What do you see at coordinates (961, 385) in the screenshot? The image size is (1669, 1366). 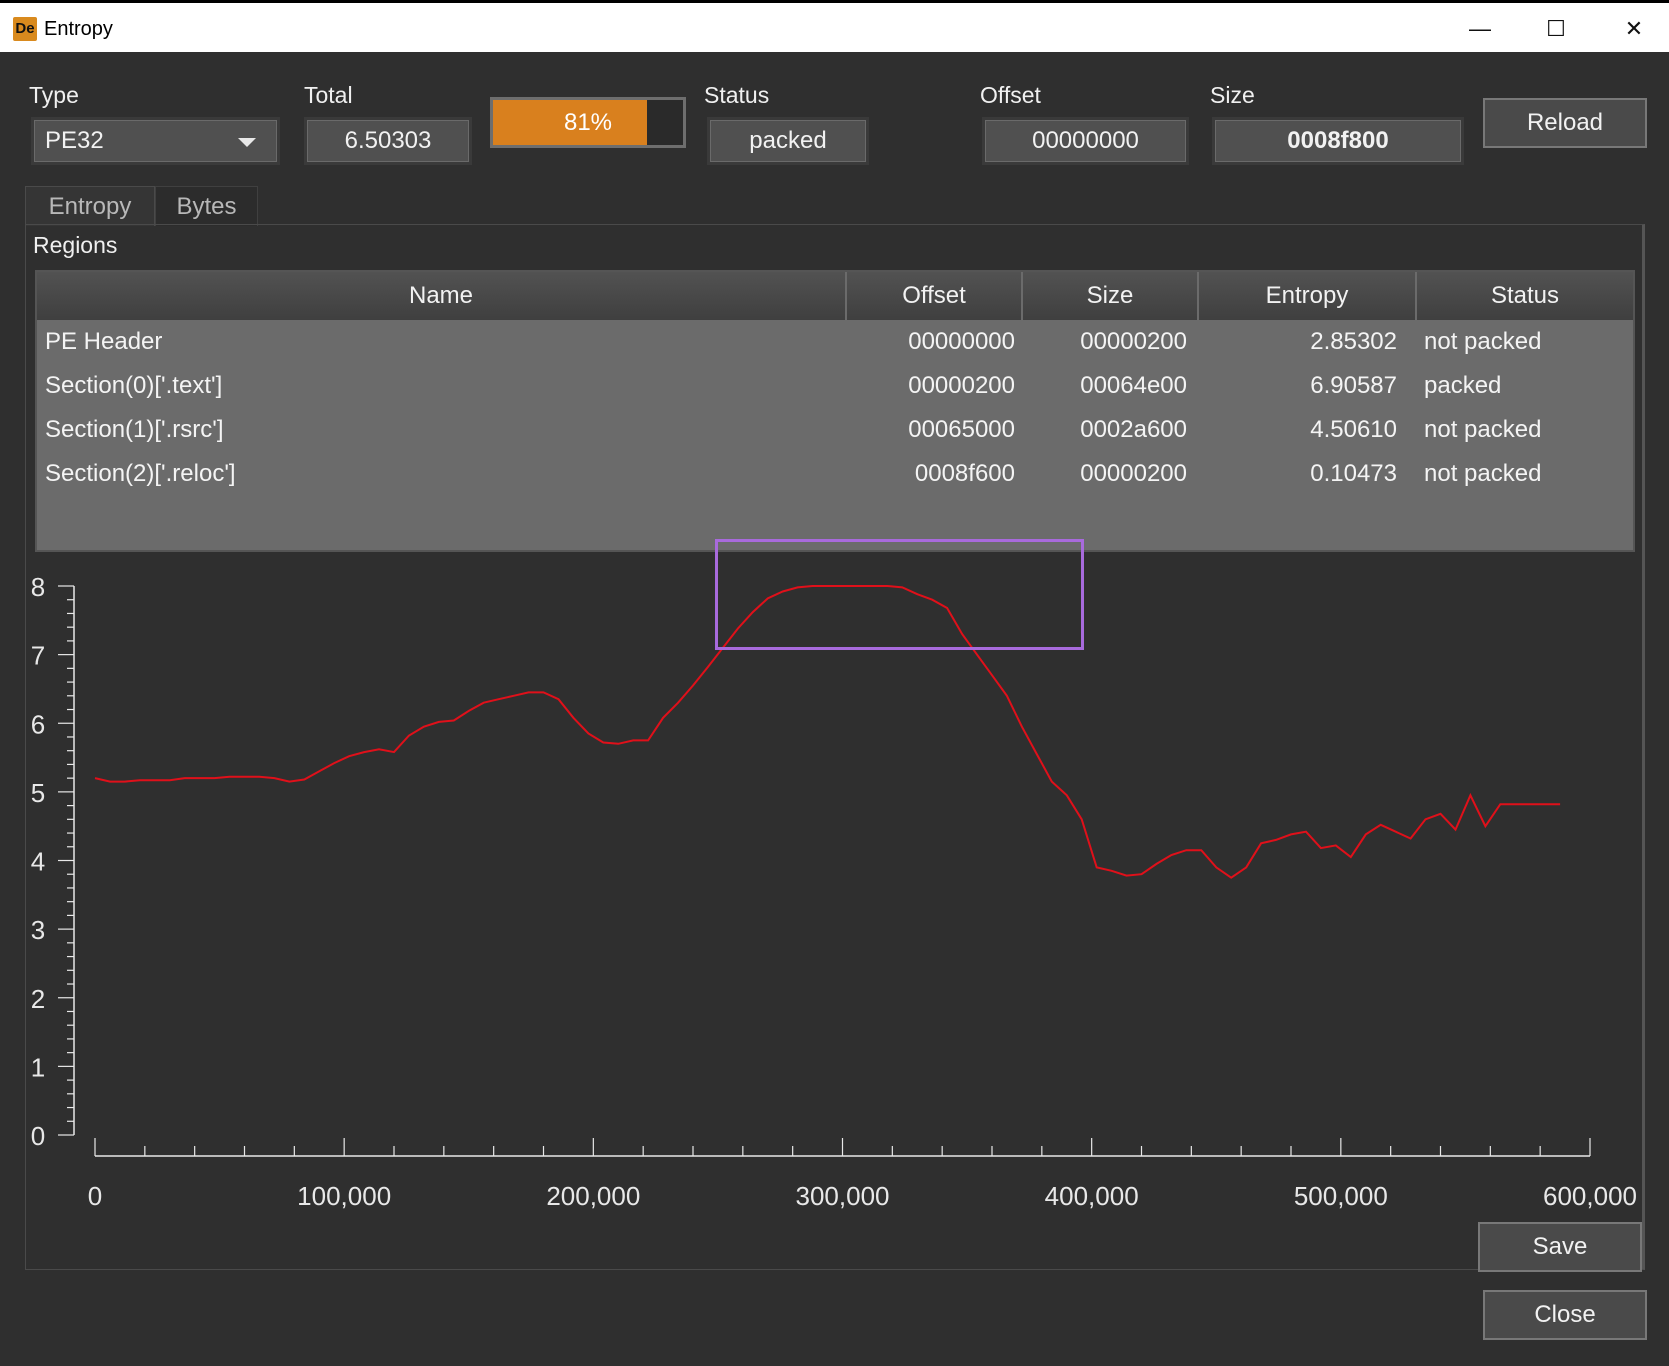 I see `cell-offset: 00000200` at bounding box center [961, 385].